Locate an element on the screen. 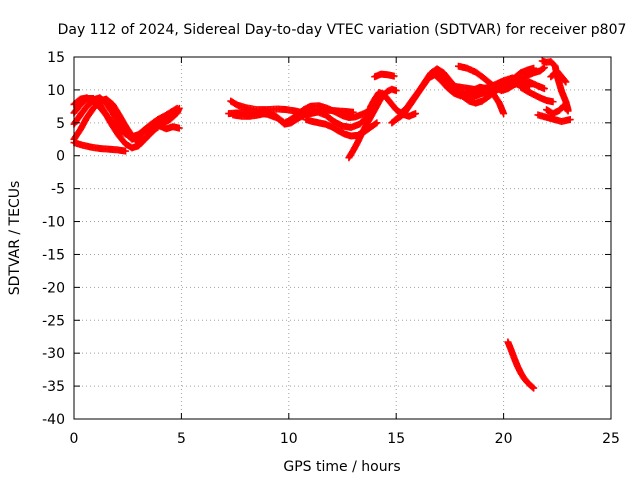 The width and height of the screenshot is (640, 480). y-tick-label: -25 is located at coordinates (53, 321).